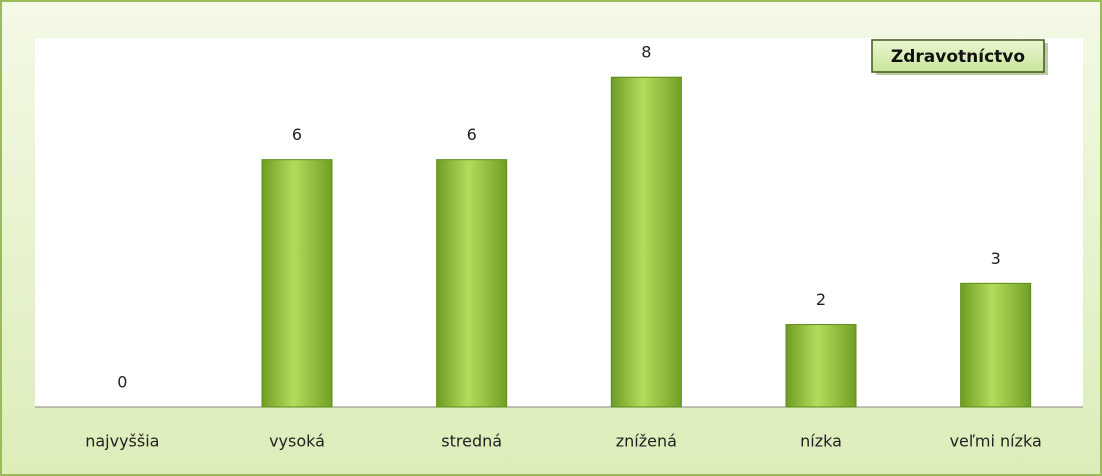 The image size is (1102, 476). Describe the element at coordinates (471, 441) in the screenshot. I see `x-tick-label: stredná` at that location.